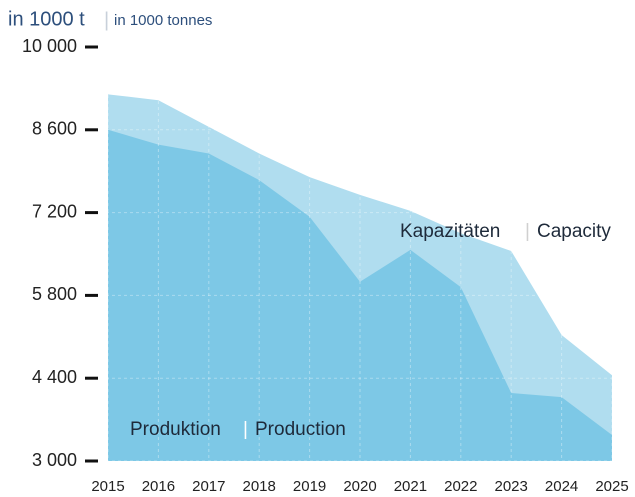  I want to click on x-tick-label: 2016, so click(158, 486).